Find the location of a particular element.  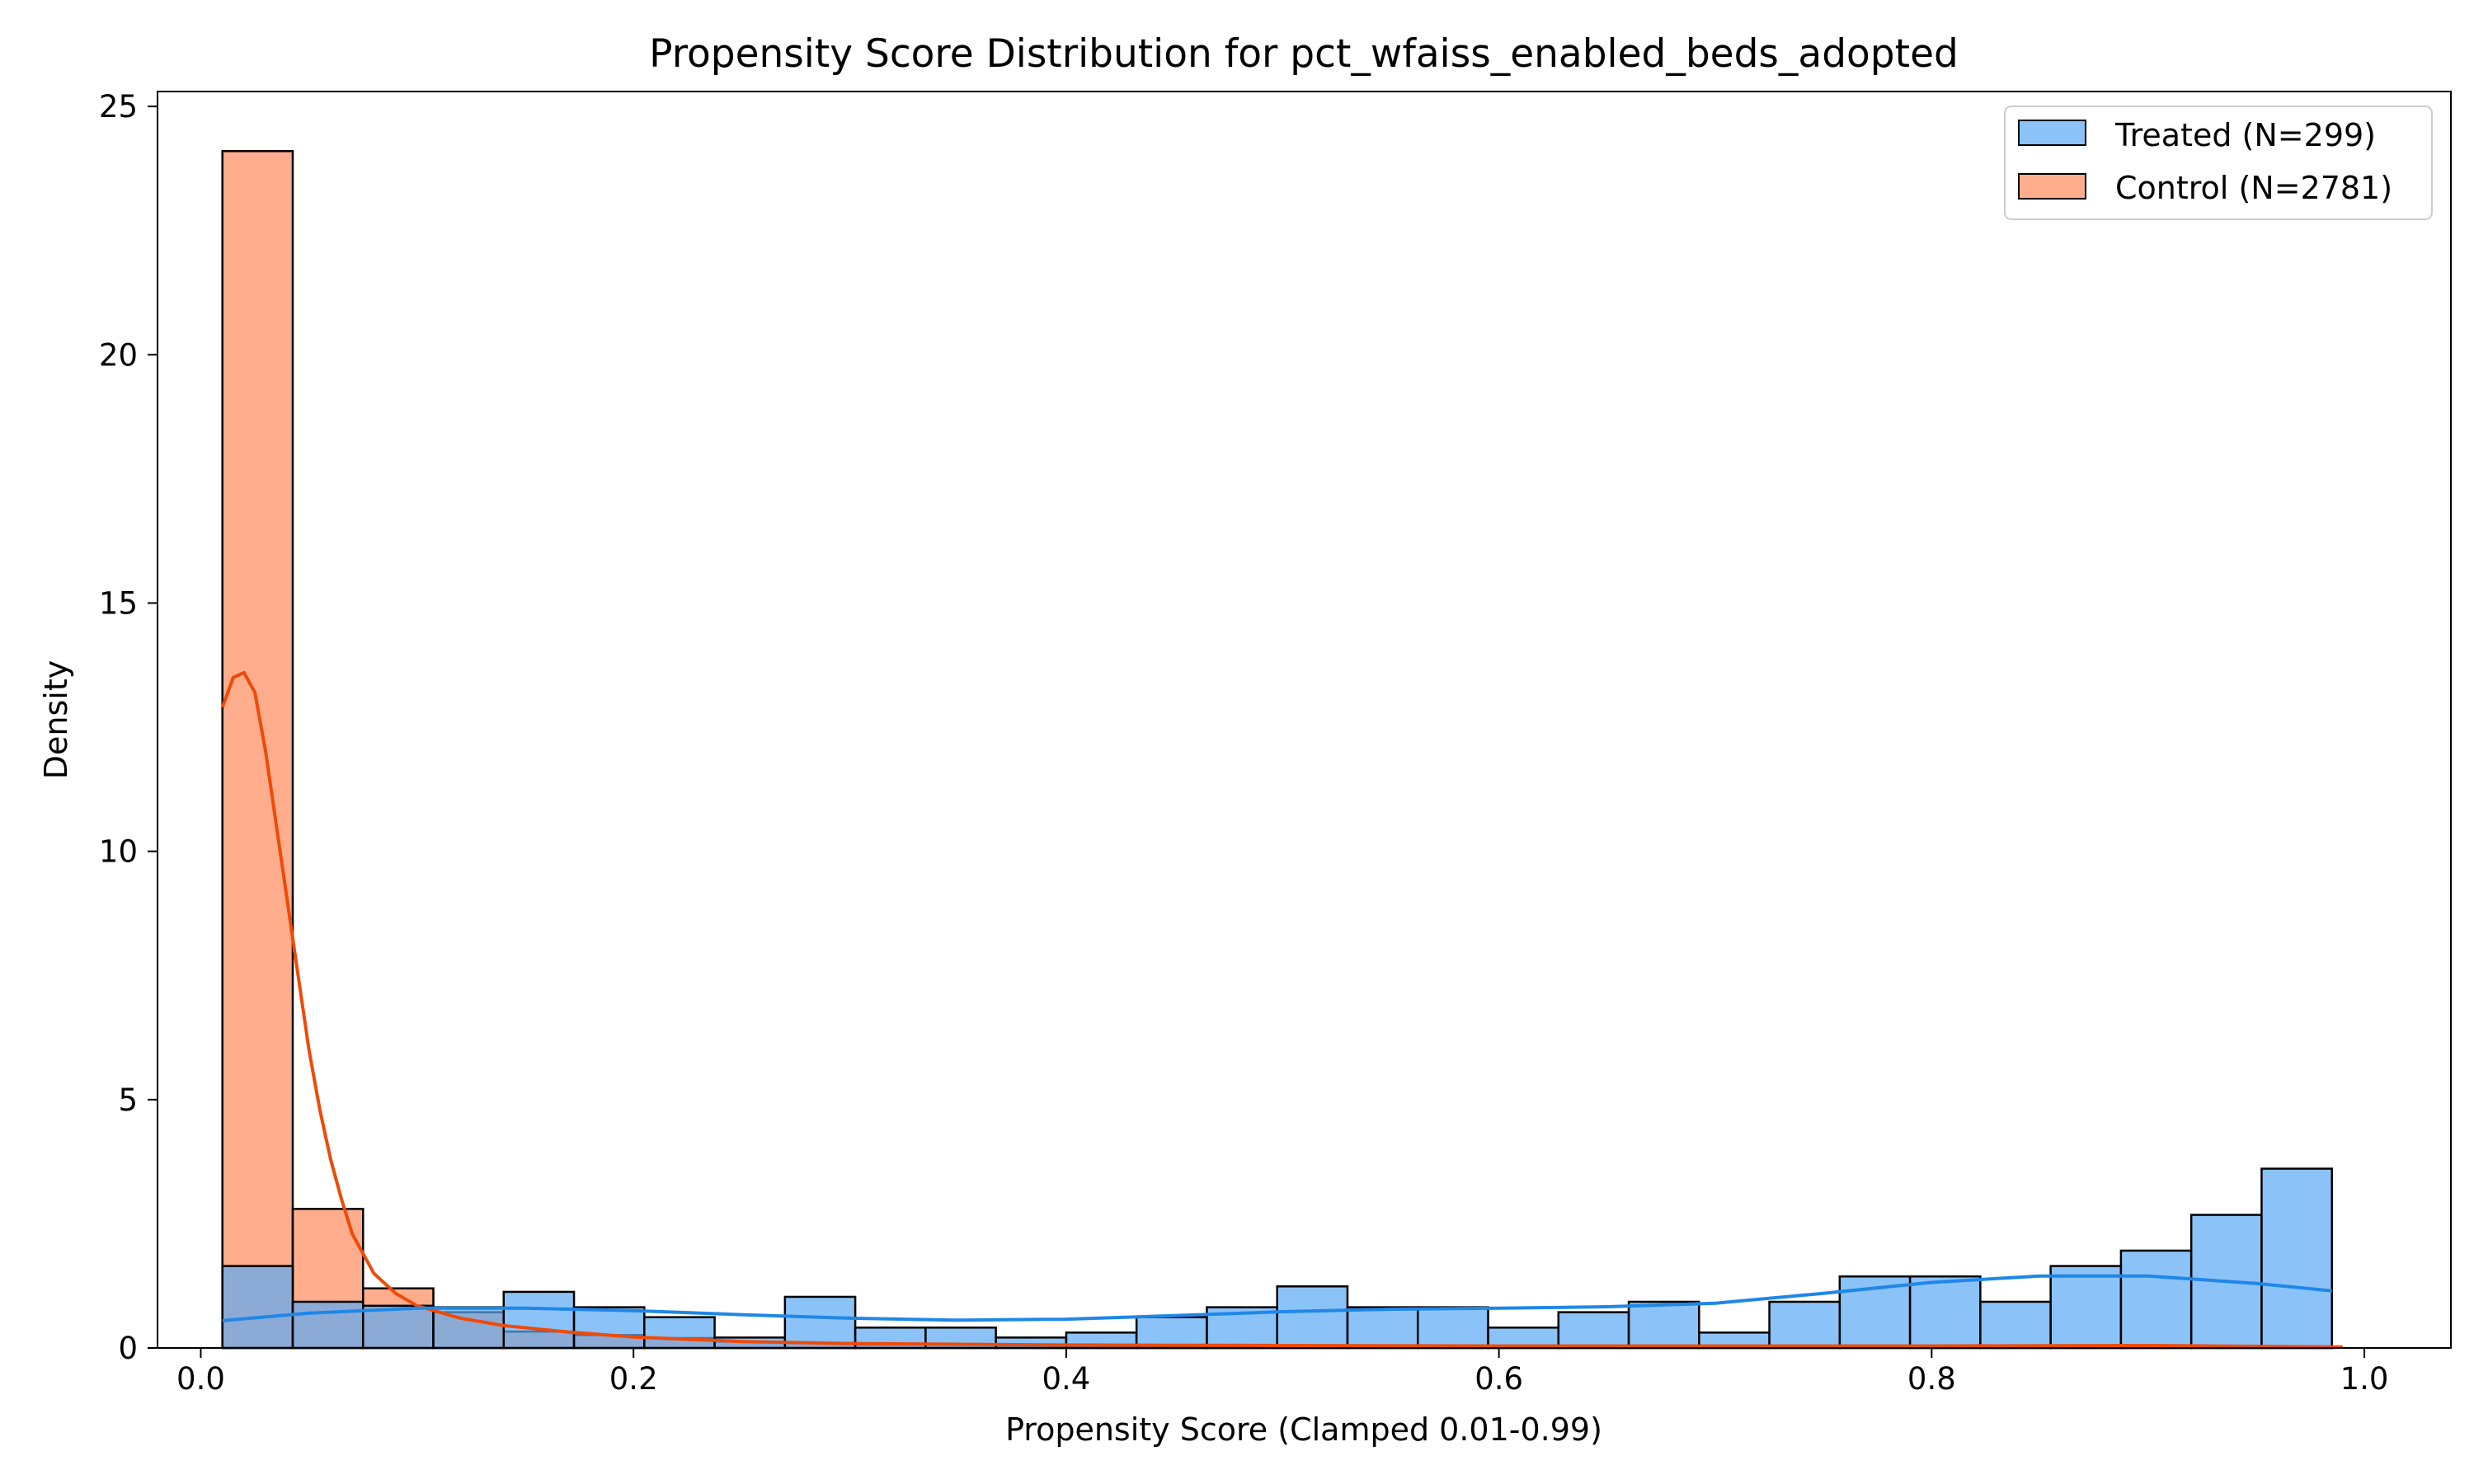

y-tick-label: 20 is located at coordinates (118, 355).